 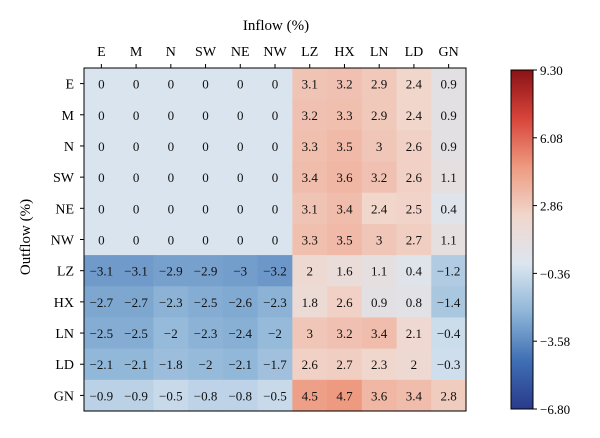 I want to click on cell-value-label: 2.7, so click(x=344, y=364).